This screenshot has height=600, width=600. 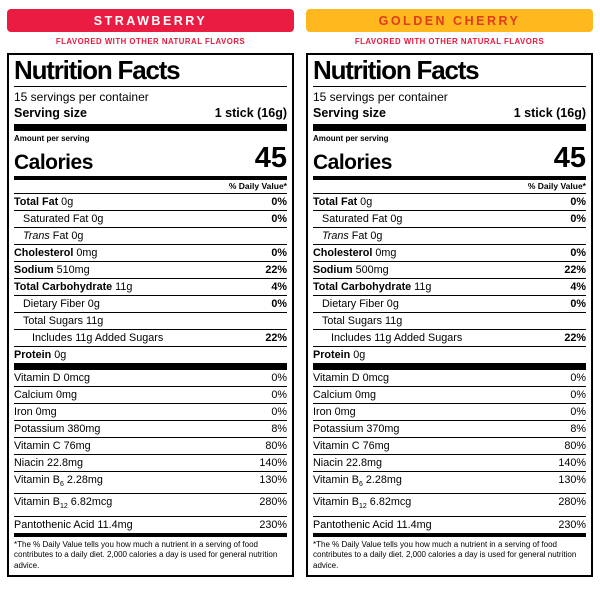 I want to click on flavor-subheader: FLAVORED WITH OTHER NATURAL FLAVORS, so click(x=150, y=41).